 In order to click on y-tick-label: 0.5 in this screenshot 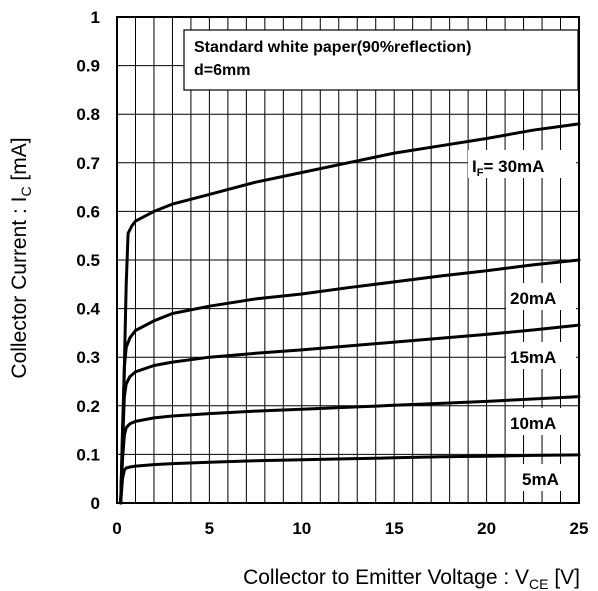, I will do `click(88, 260)`.